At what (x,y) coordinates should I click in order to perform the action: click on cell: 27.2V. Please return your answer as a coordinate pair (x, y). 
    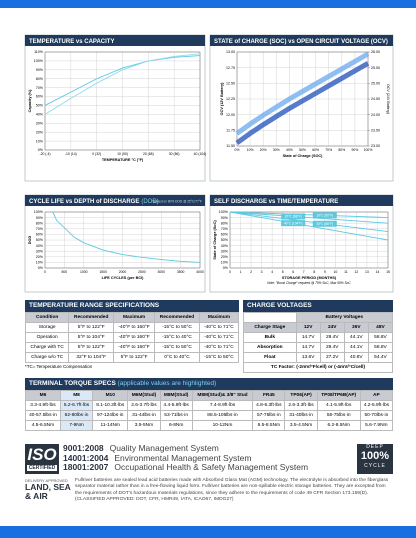
    Looking at the image, I should click on (332, 357).